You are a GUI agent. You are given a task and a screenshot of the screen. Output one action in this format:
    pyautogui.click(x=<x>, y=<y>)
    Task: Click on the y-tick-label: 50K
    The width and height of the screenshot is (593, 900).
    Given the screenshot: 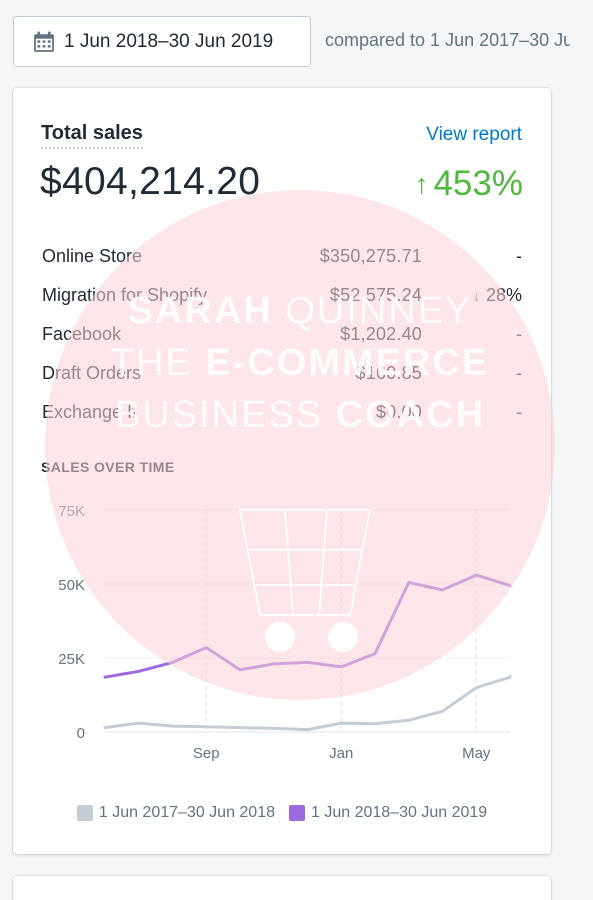 What is the action you would take?
    pyautogui.click(x=71, y=585)
    